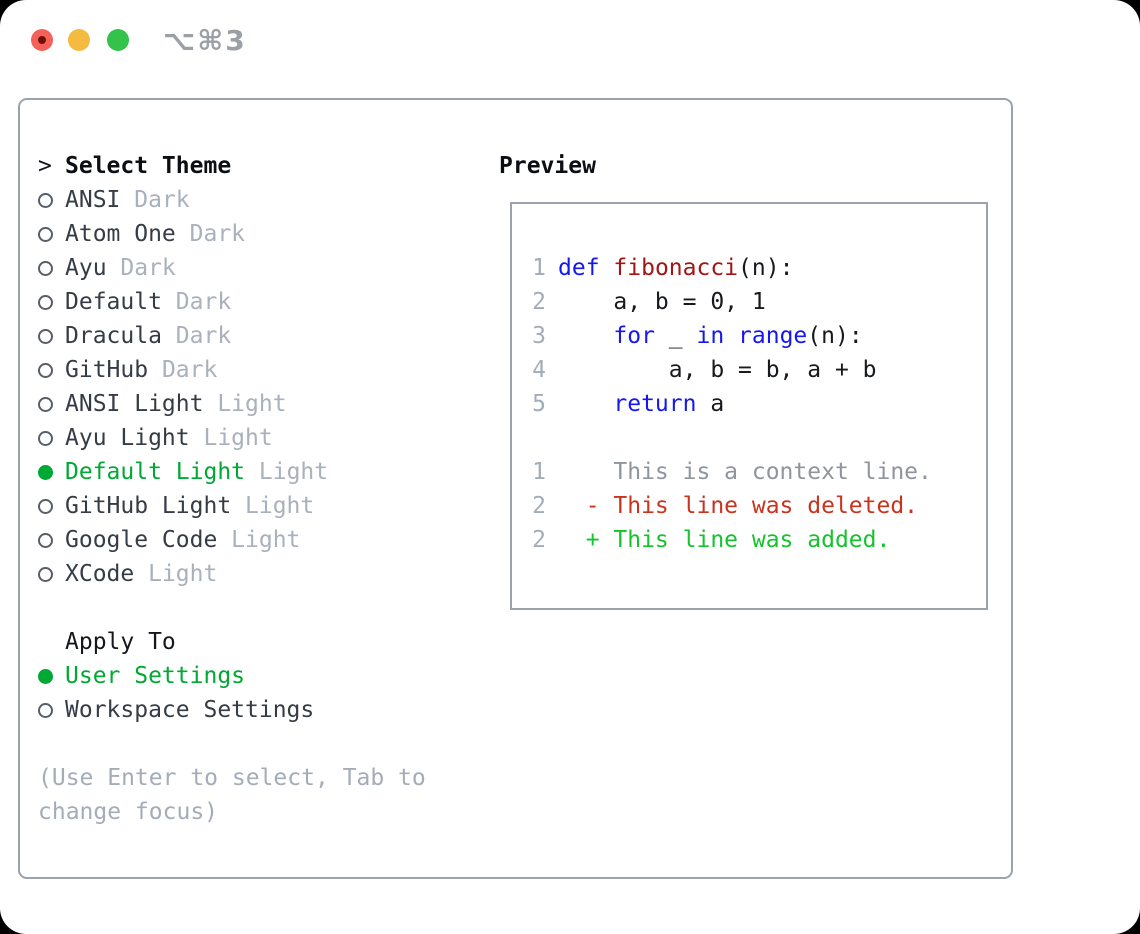 Image resolution: width=1140 pixels, height=934 pixels. Describe the element at coordinates (190, 710) in the screenshot. I see `option-label: Workspace Settings` at that location.